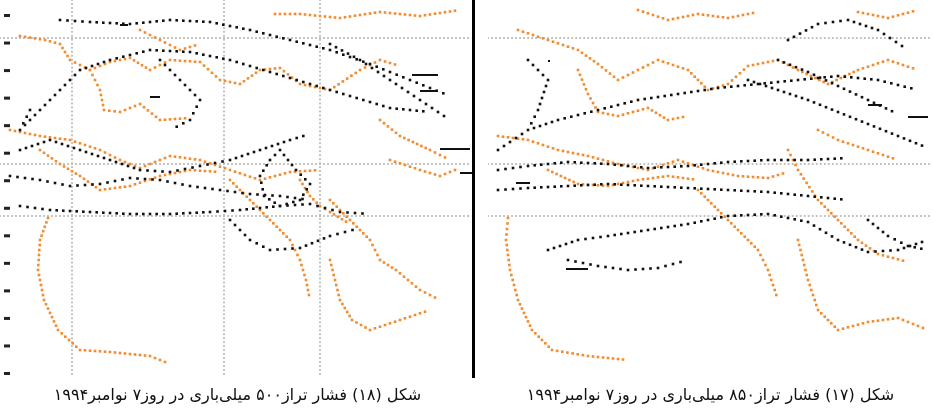 This screenshot has width=933, height=413. I want to click on axis-tick, so click(7, 126).